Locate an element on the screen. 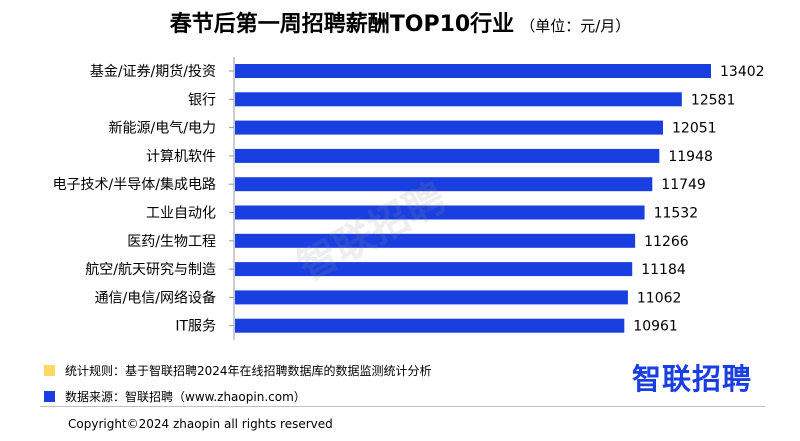  note-rule-text: 统计规则：基于智联招聘2024年在线招聘数据库的数据监测统计分析 is located at coordinates (248, 370).